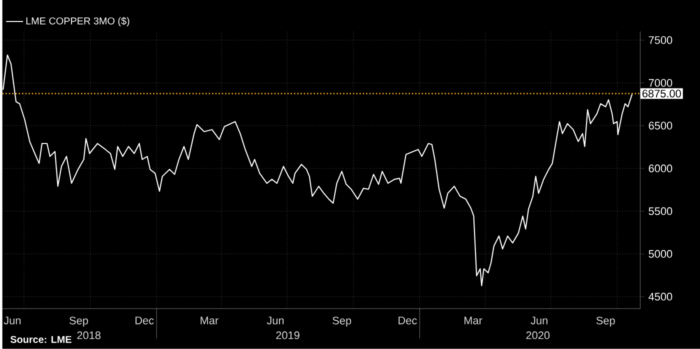 The width and height of the screenshot is (700, 349). What do you see at coordinates (661, 94) in the screenshot?
I see `ref-line-label: 6875.00` at bounding box center [661, 94].